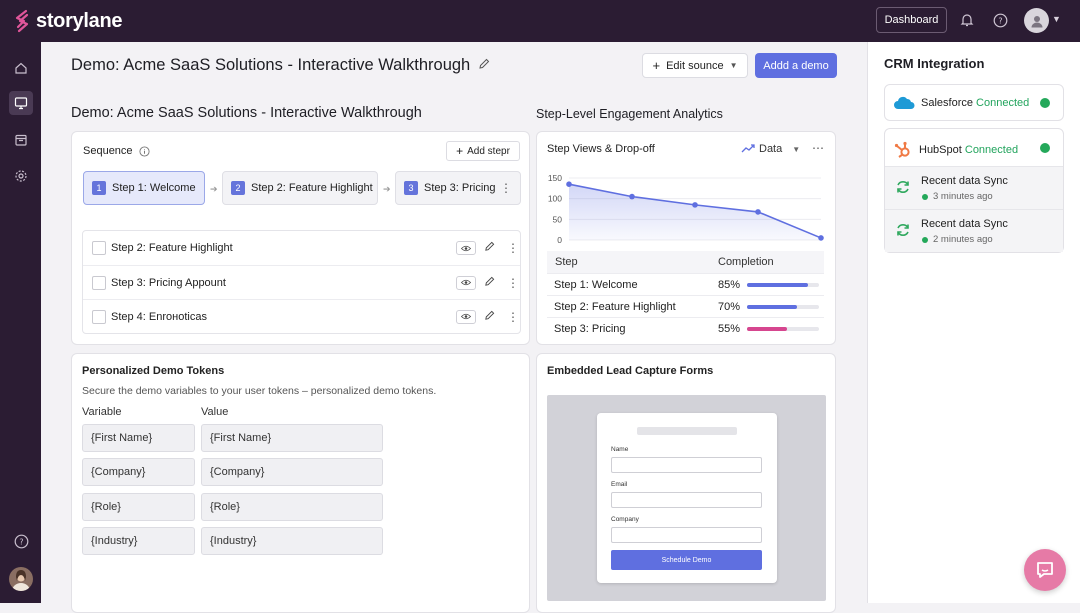  What do you see at coordinates (21, 176) in the screenshot?
I see `settings-gear-icon` at bounding box center [21, 176].